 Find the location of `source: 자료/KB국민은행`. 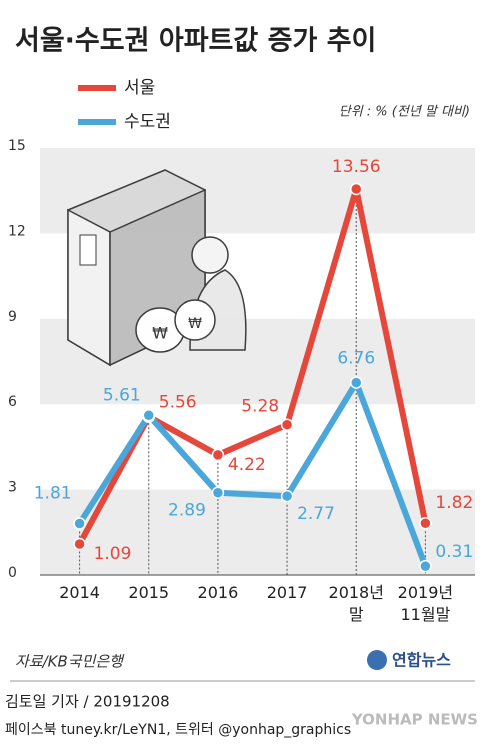

source: 자료/KB국민은행 is located at coordinates (70, 662).